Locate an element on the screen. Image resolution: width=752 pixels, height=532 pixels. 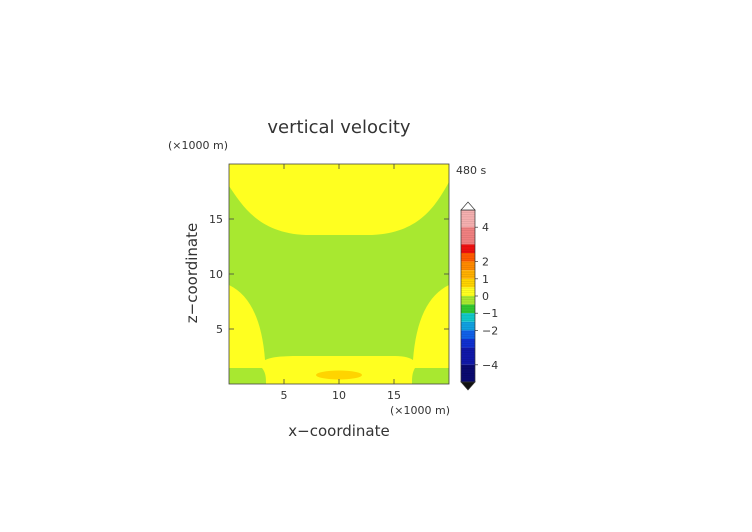
colorbar-tick-label: −1 is located at coordinates (490, 313).